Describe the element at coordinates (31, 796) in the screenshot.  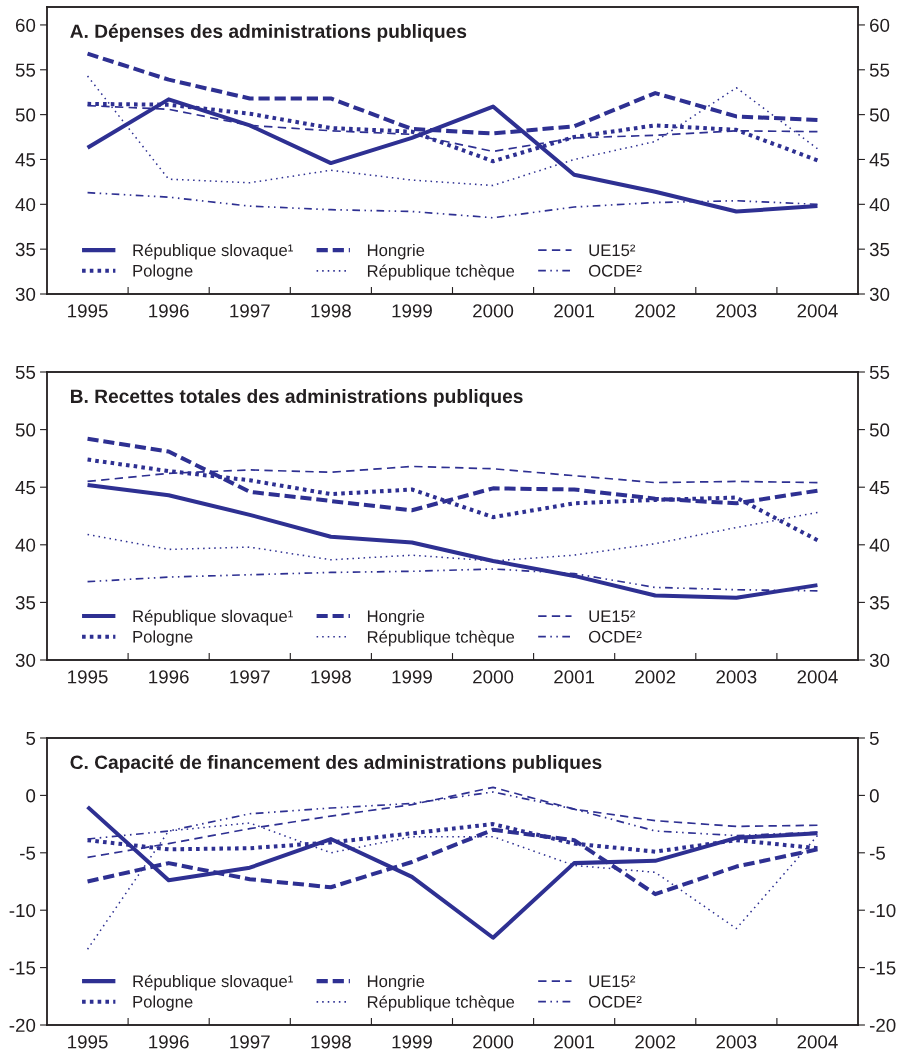
I see `y-tick-label: 0` at that location.